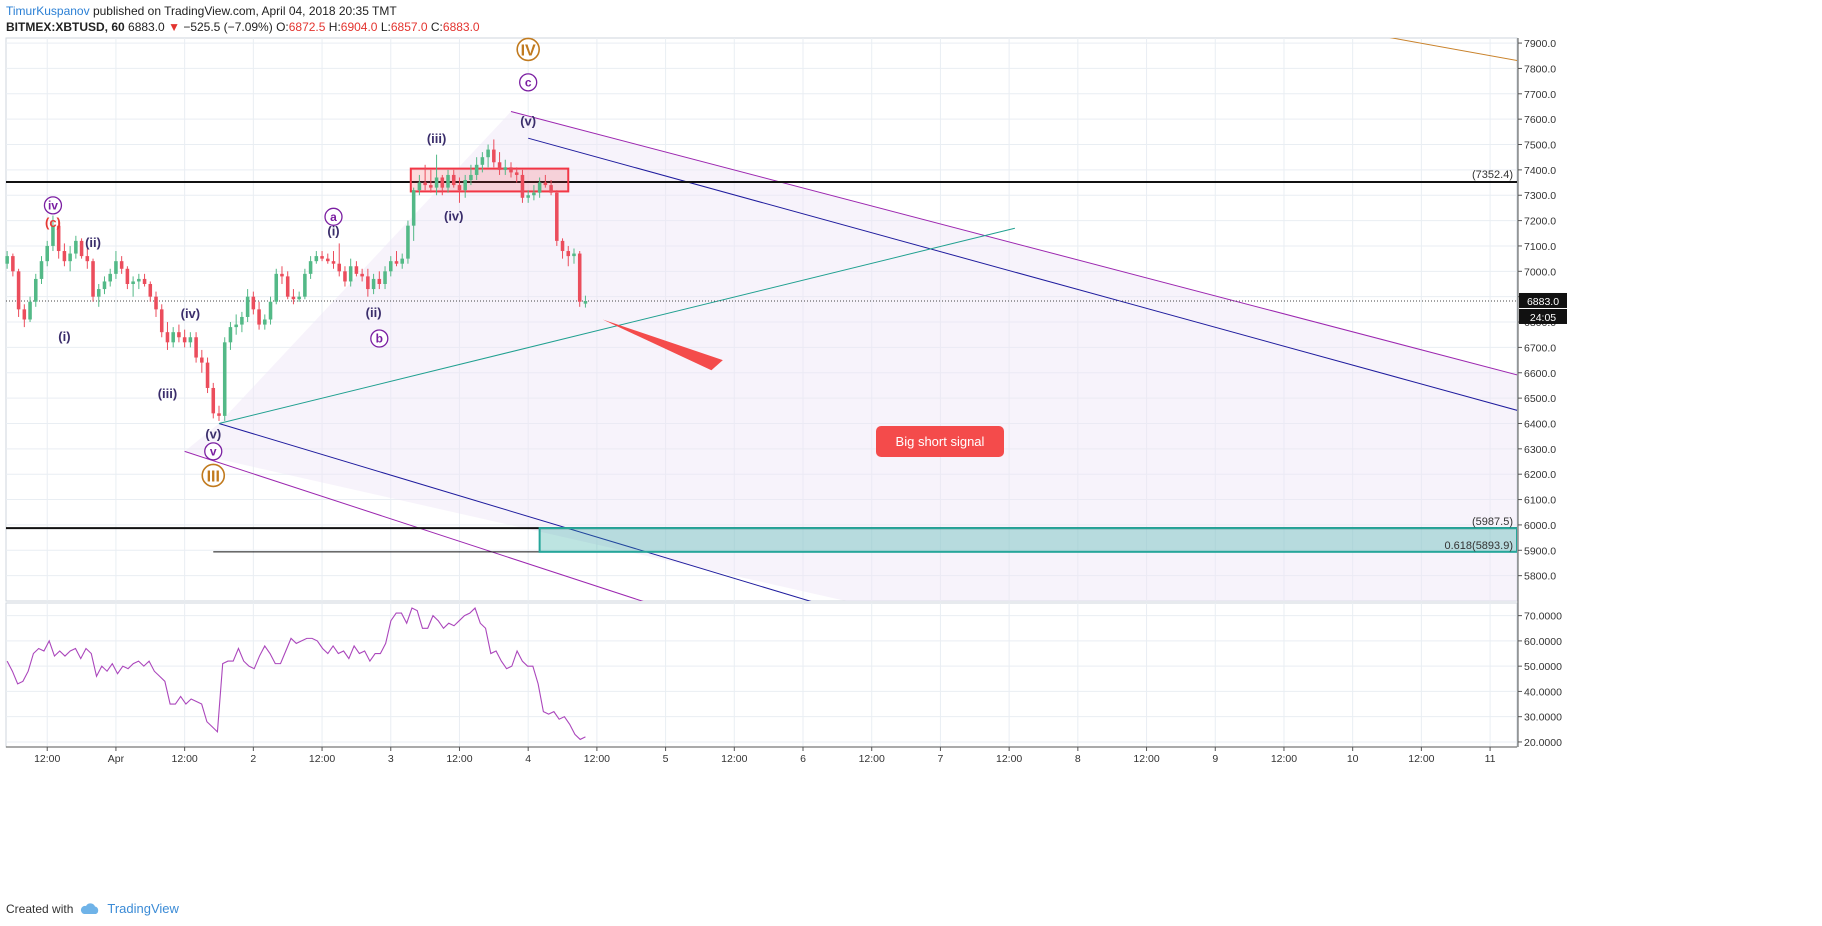 The image size is (1822, 926). Describe the element at coordinates (940, 441) in the screenshot. I see `signal-callout-text: Big short signal` at that location.